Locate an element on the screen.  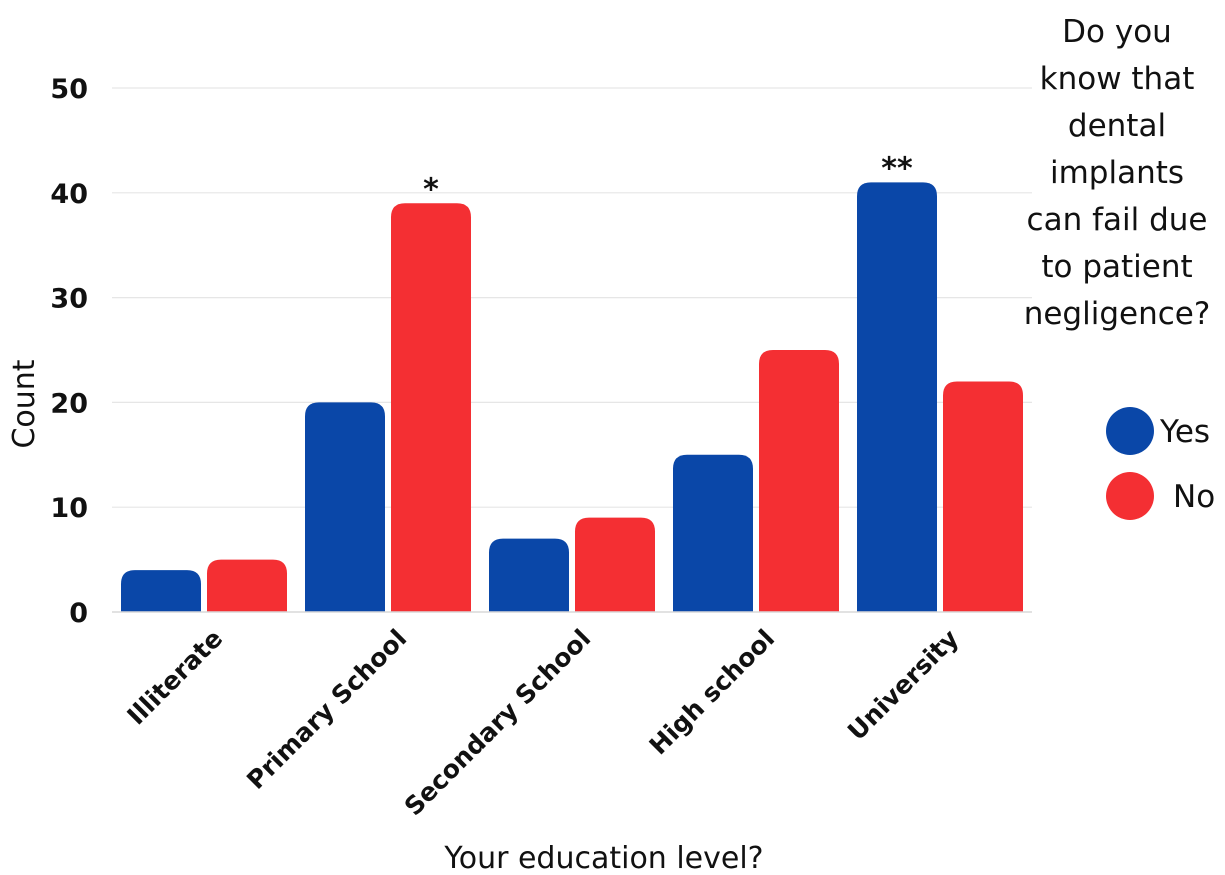
x-axis-title: Your education level? is located at coordinates (603, 858).